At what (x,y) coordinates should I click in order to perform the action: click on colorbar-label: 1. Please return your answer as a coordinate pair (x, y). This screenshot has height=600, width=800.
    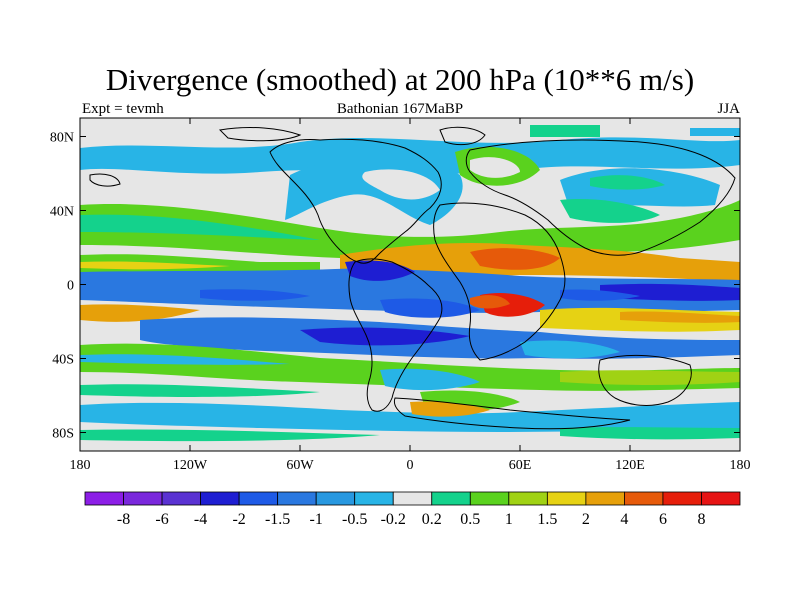
    Looking at the image, I should click on (509, 519).